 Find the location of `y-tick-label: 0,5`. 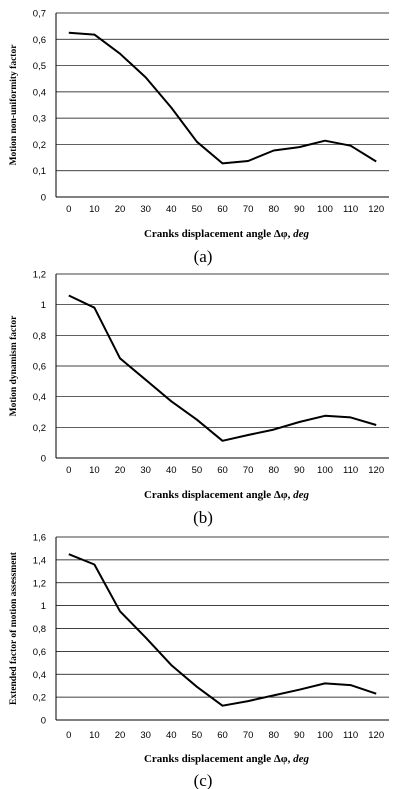

y-tick-label: 0,5 is located at coordinates (39, 66).